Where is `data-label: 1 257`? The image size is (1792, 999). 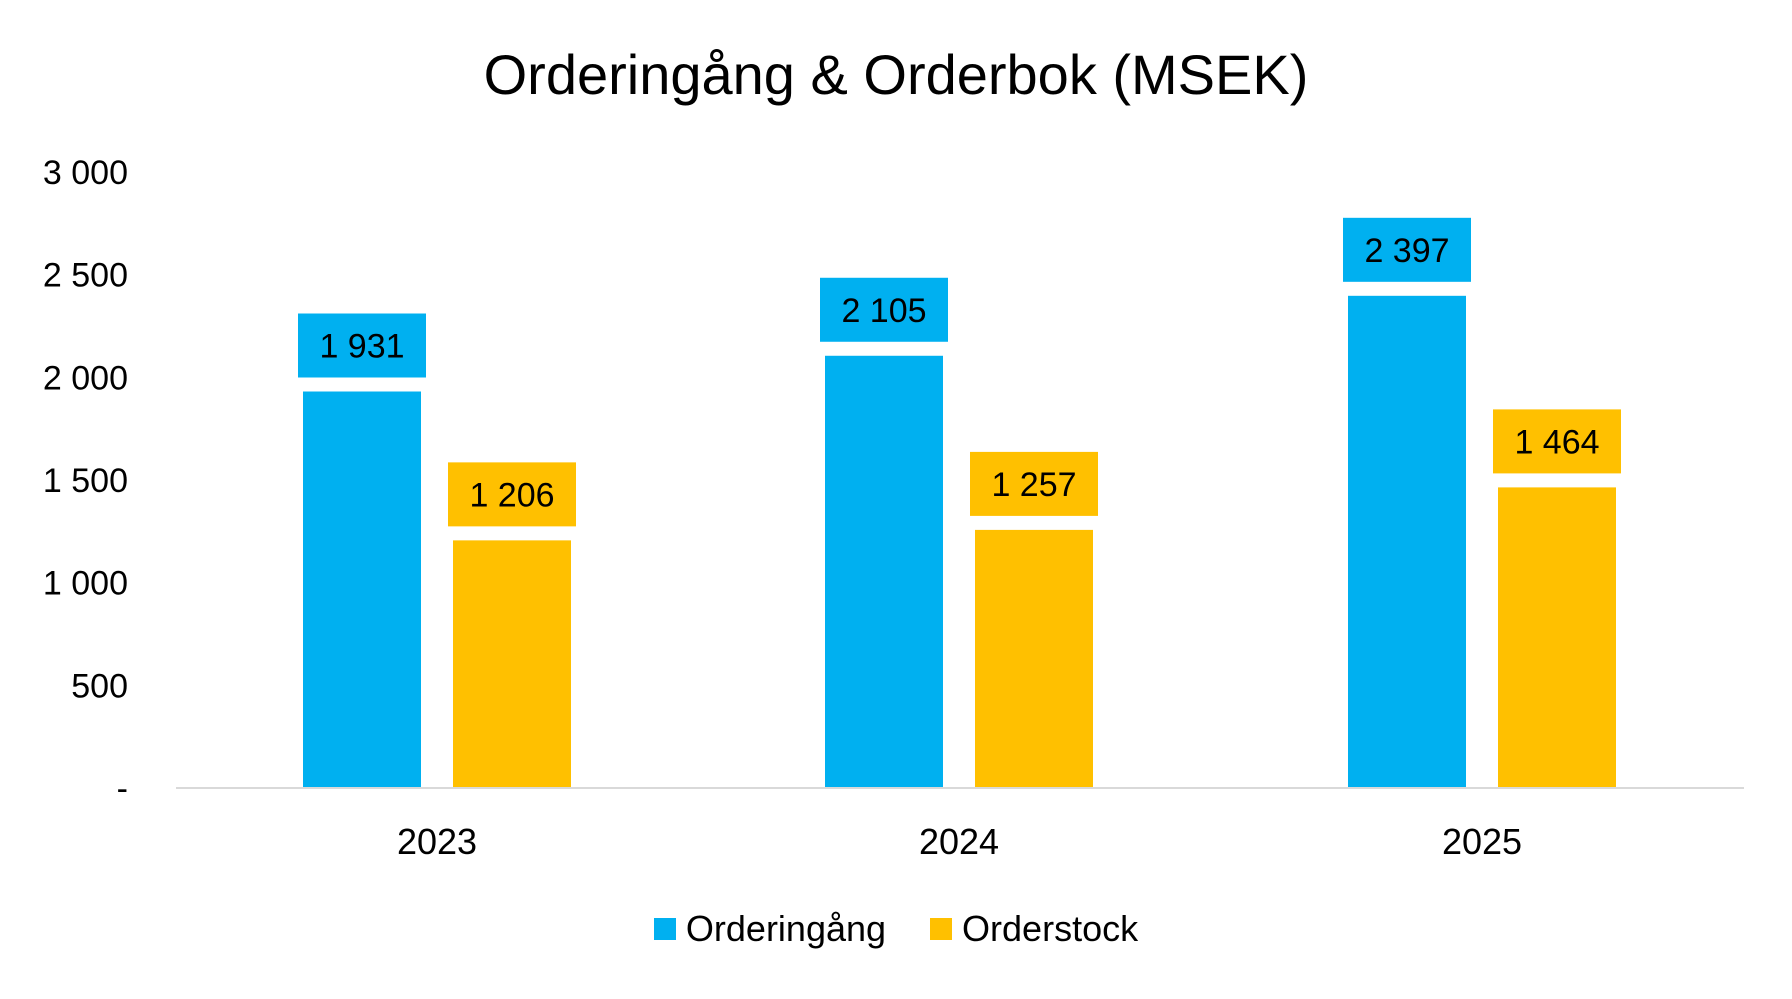
data-label: 1 257 is located at coordinates (1033, 485).